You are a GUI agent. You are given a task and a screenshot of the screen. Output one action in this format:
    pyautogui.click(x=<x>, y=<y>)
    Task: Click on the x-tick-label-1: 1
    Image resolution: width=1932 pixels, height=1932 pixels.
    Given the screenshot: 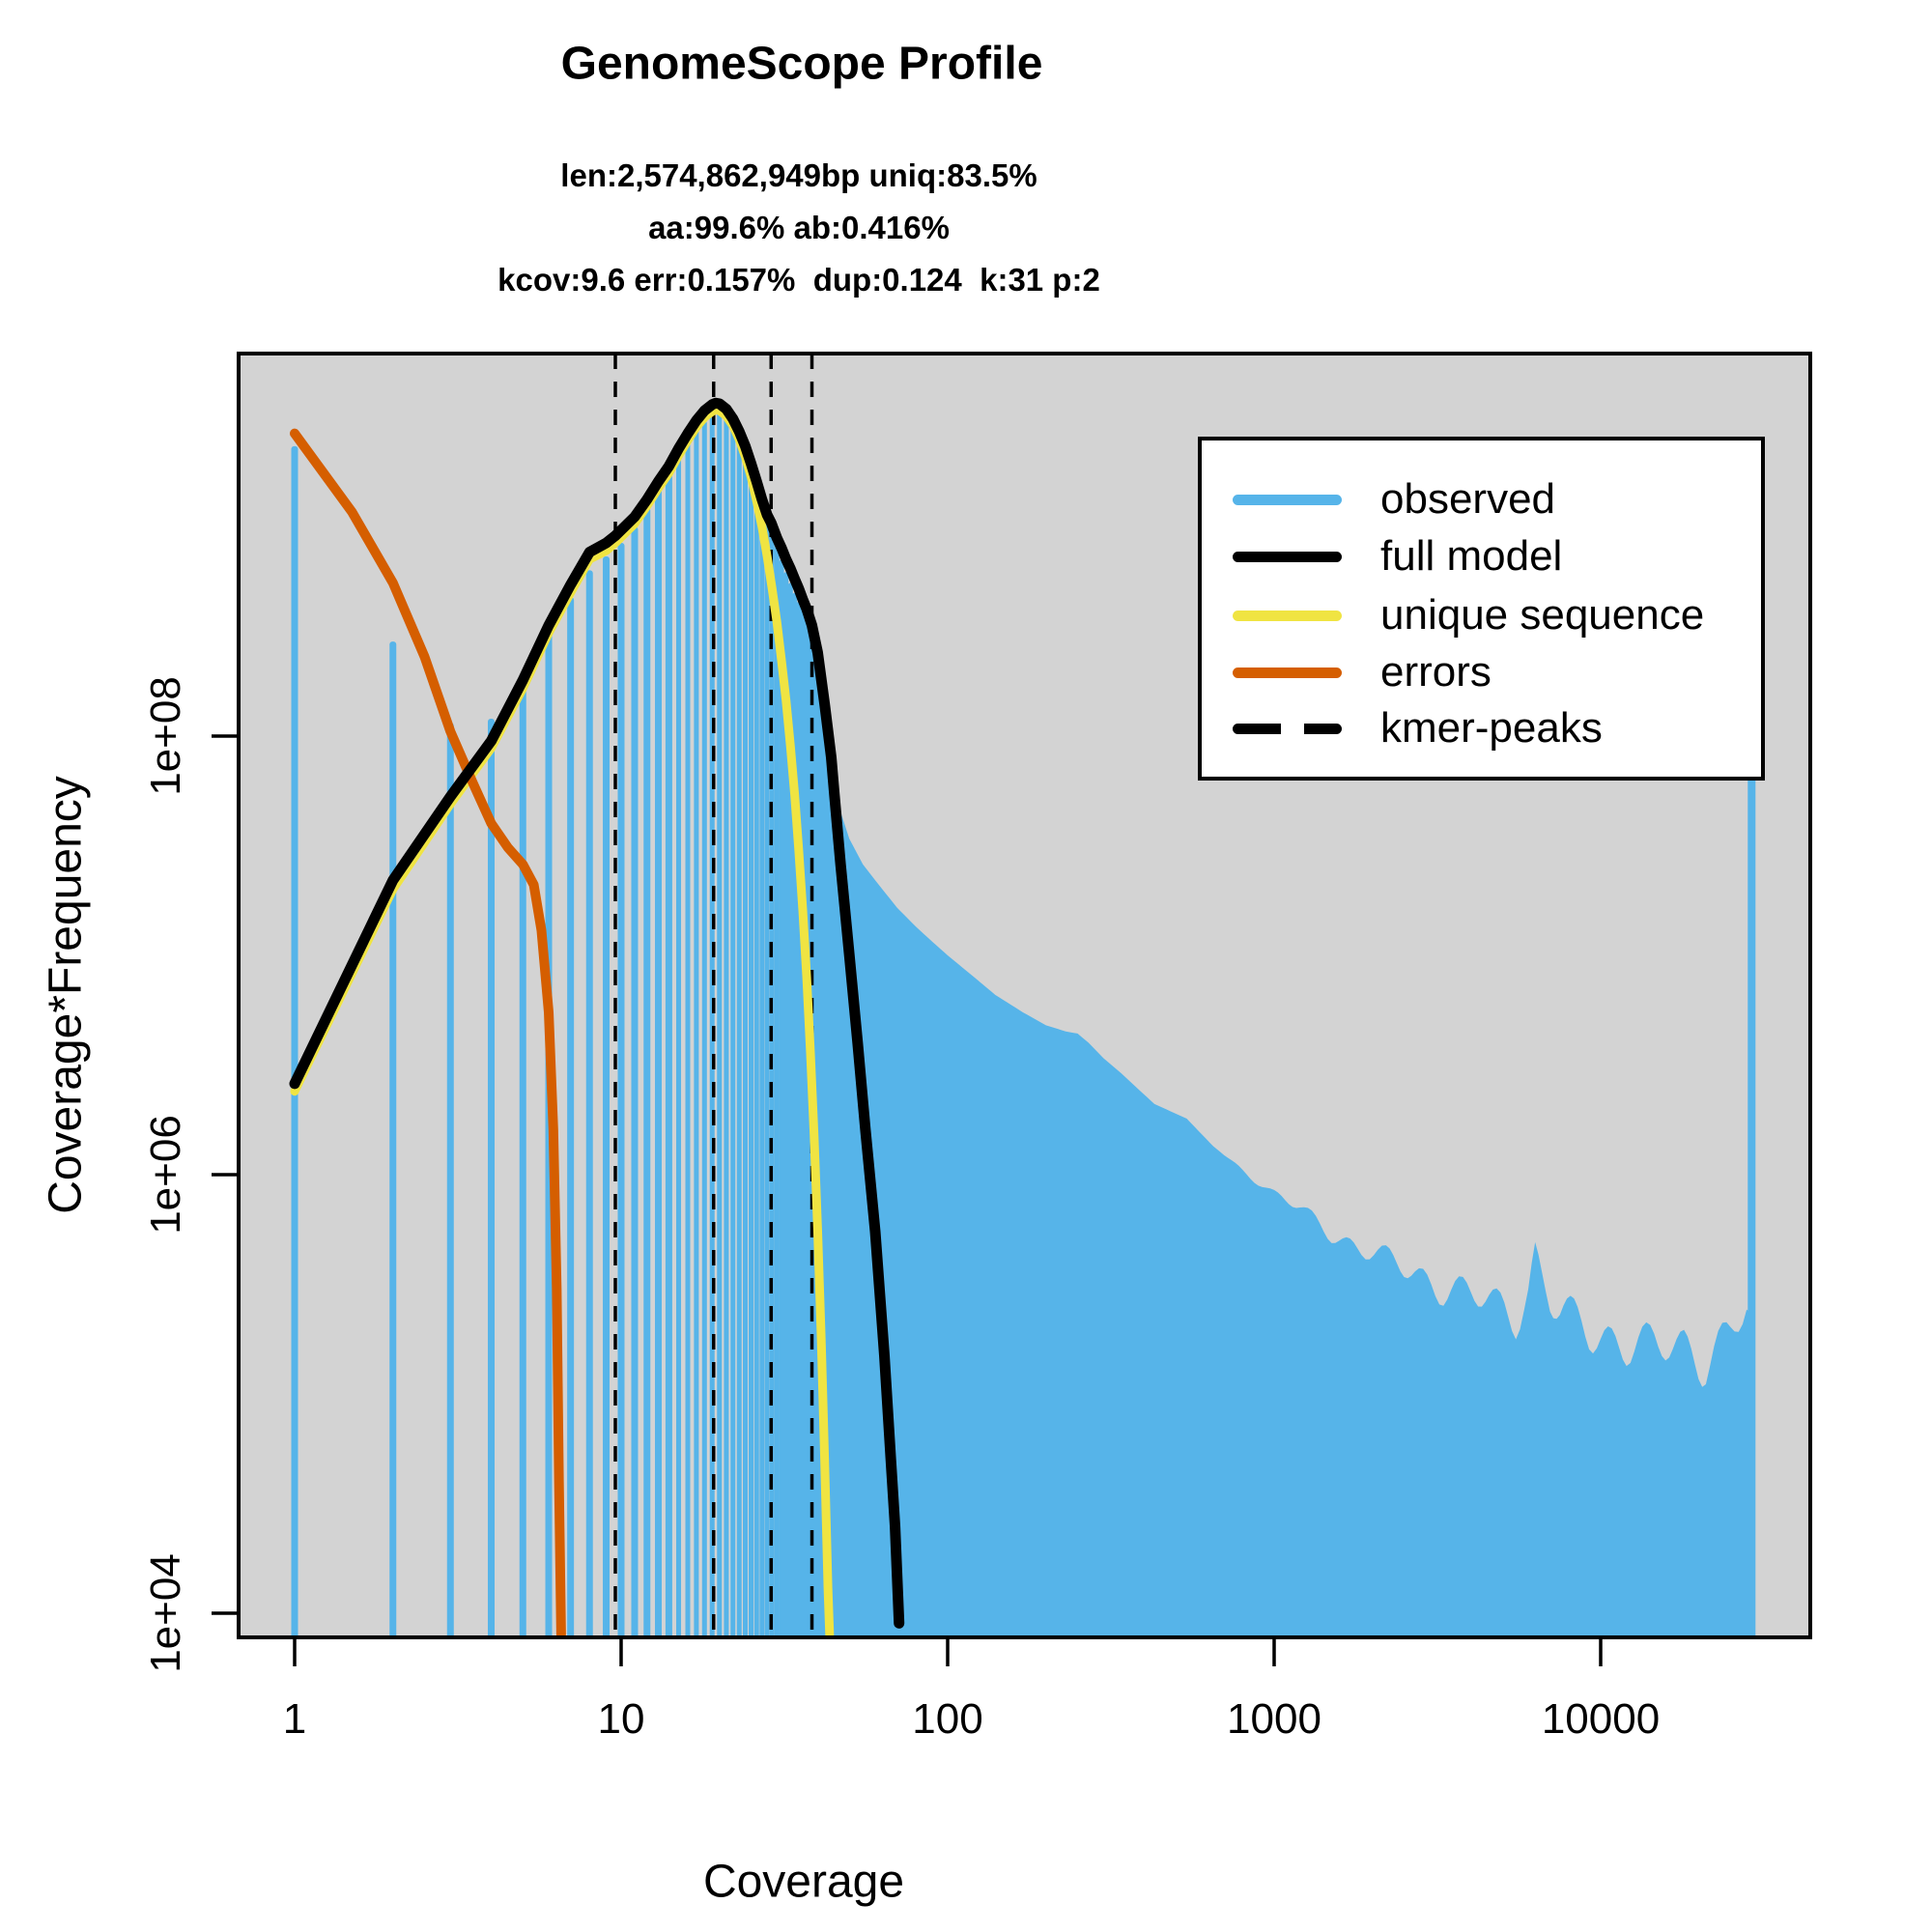 What is the action you would take?
    pyautogui.click(x=294, y=1719)
    